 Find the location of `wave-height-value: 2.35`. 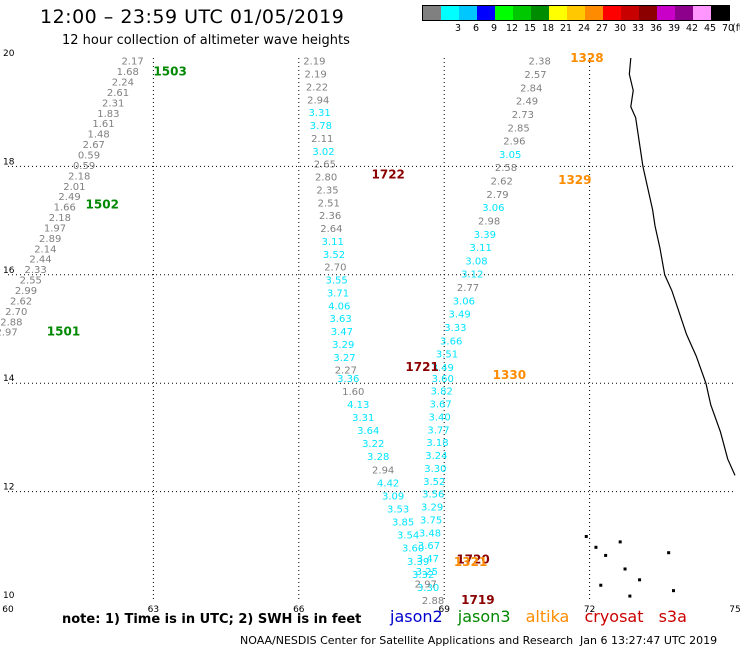

wave-height-value: 2.35 is located at coordinates (327, 190).